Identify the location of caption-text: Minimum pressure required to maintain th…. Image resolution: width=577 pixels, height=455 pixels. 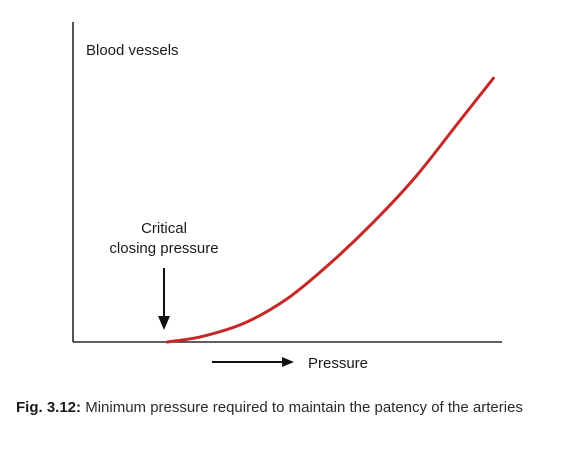
(302, 407).